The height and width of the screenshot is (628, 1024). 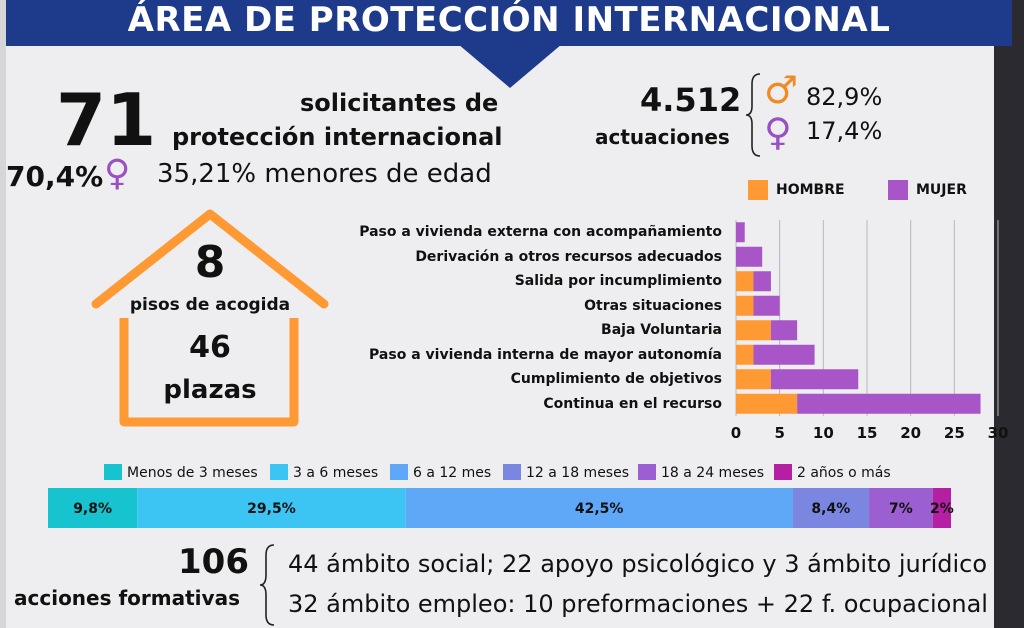 I want to click on duration-value-label: 2%, so click(x=942, y=509).